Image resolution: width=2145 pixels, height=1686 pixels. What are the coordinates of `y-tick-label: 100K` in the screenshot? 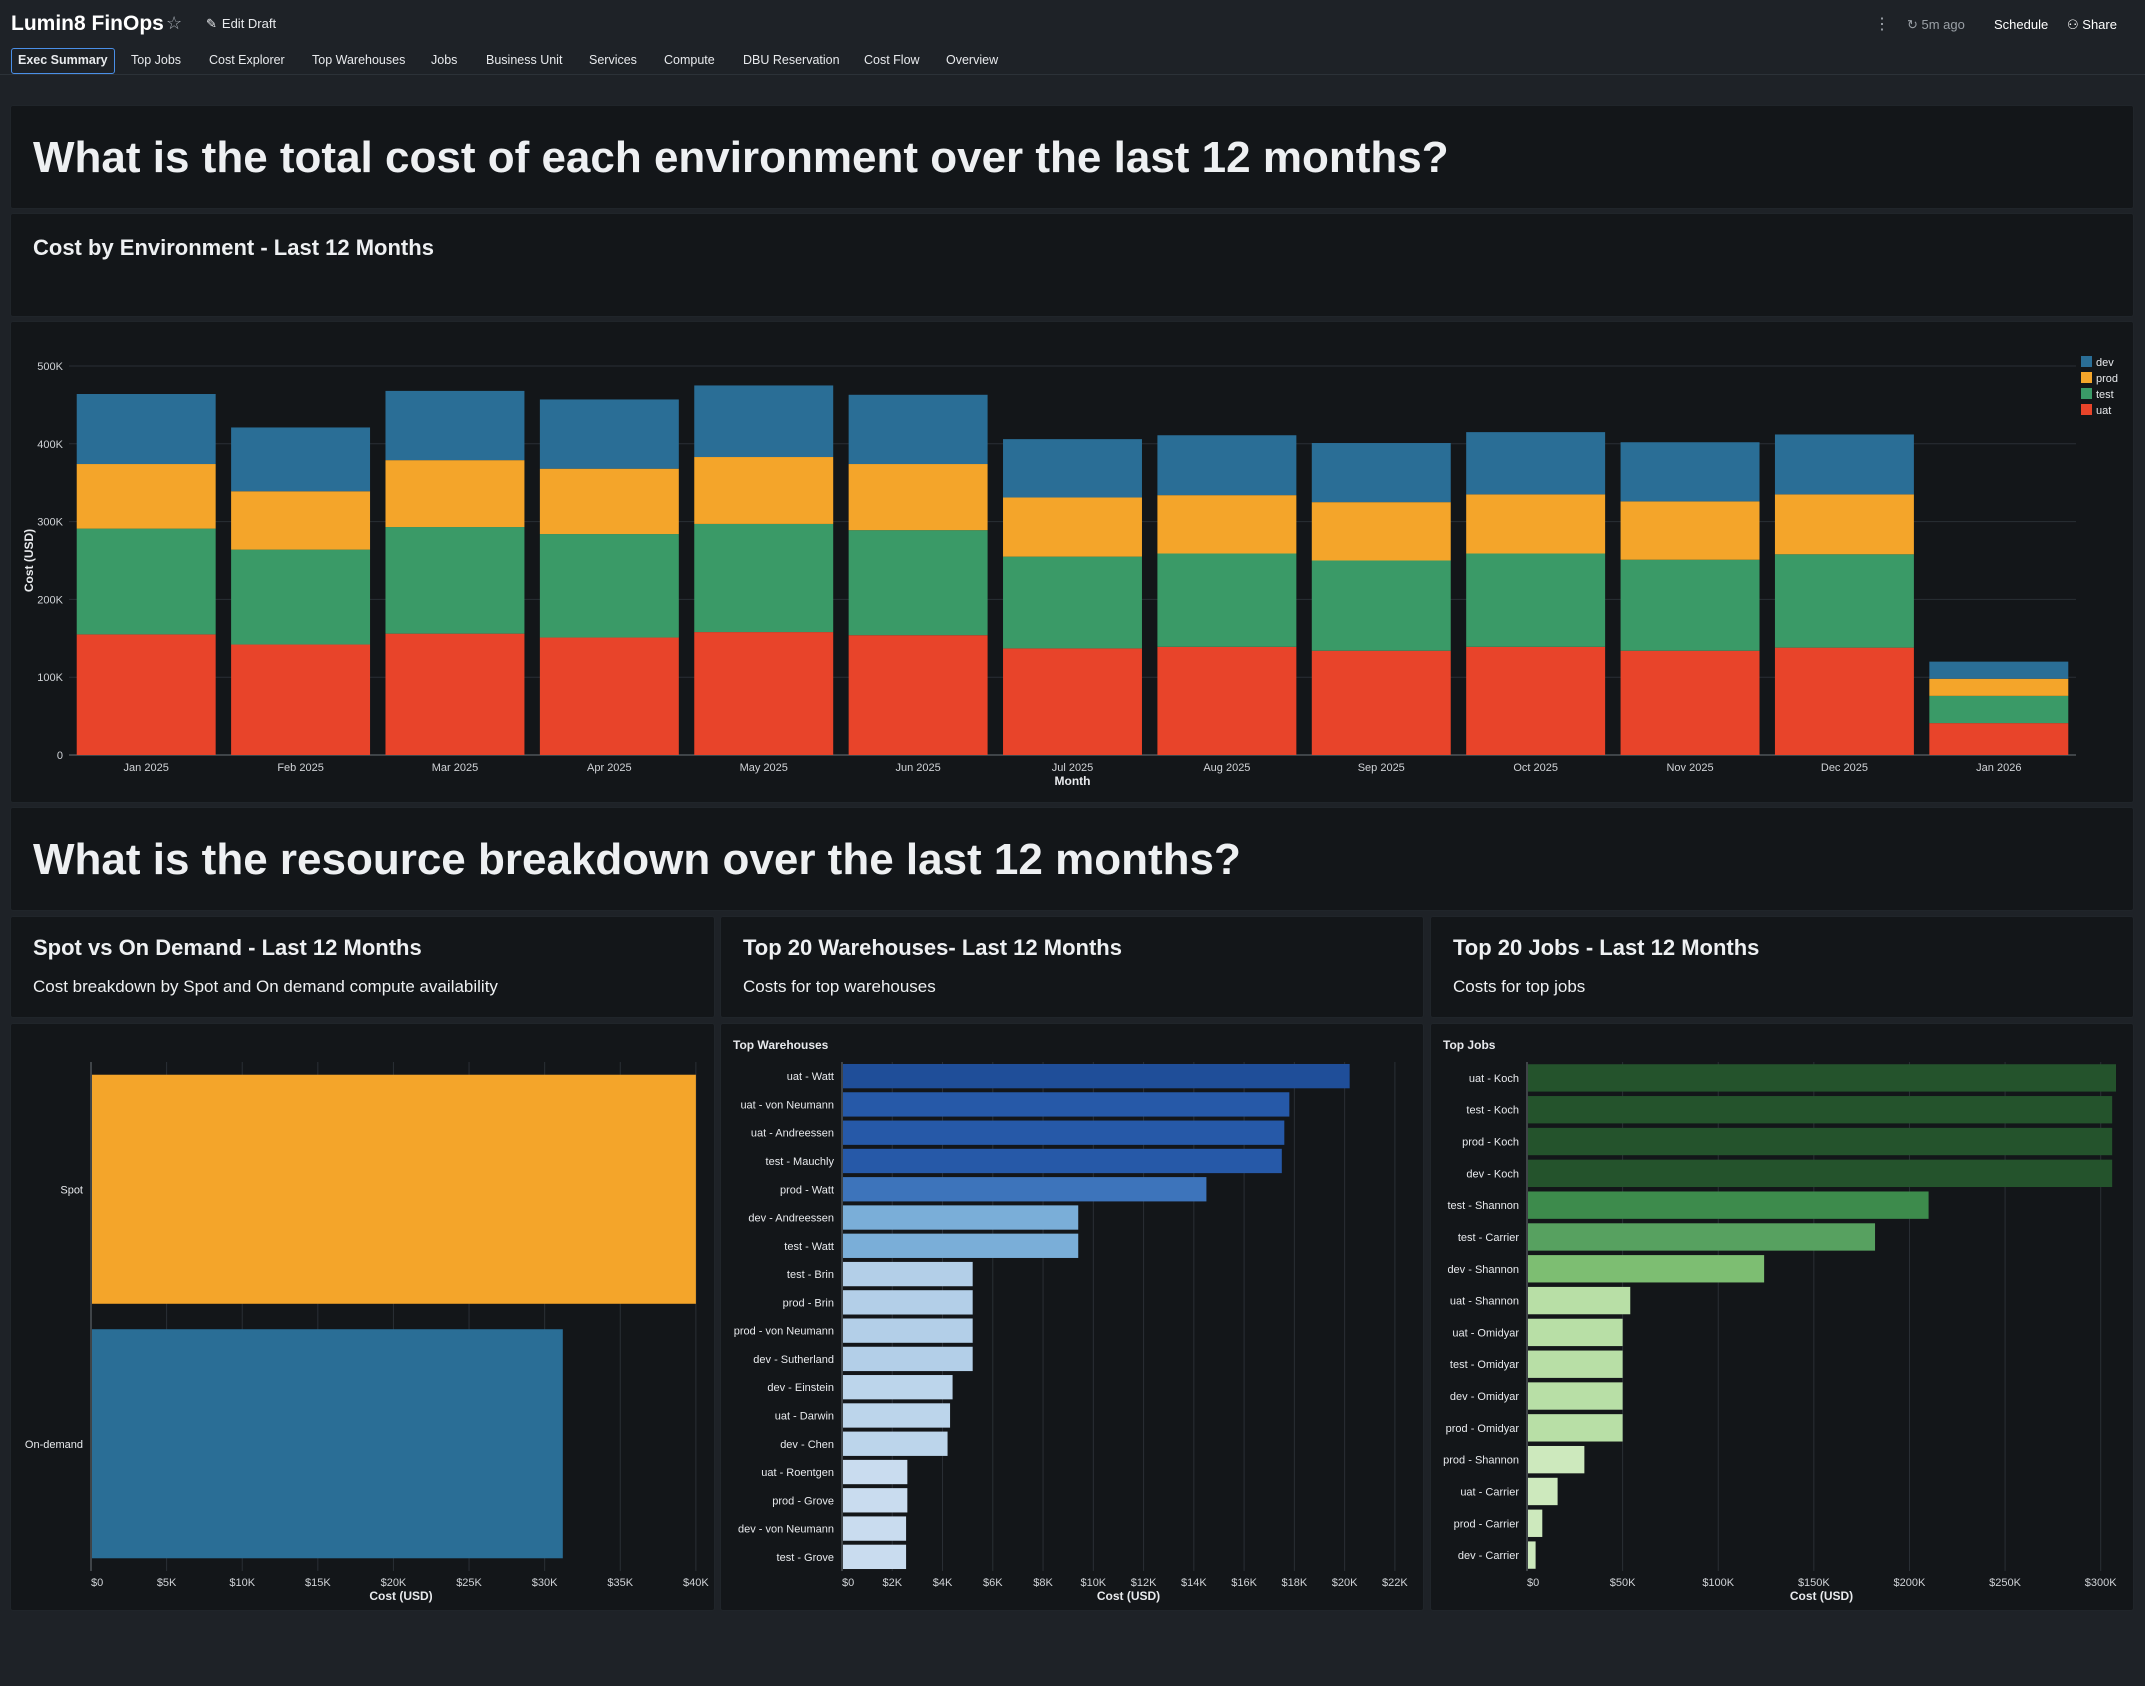 It's located at (50, 678).